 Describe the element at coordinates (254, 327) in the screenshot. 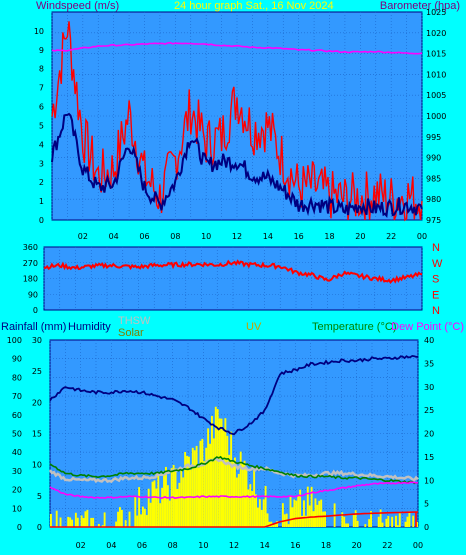

I see `uv-axis-label: UV` at that location.